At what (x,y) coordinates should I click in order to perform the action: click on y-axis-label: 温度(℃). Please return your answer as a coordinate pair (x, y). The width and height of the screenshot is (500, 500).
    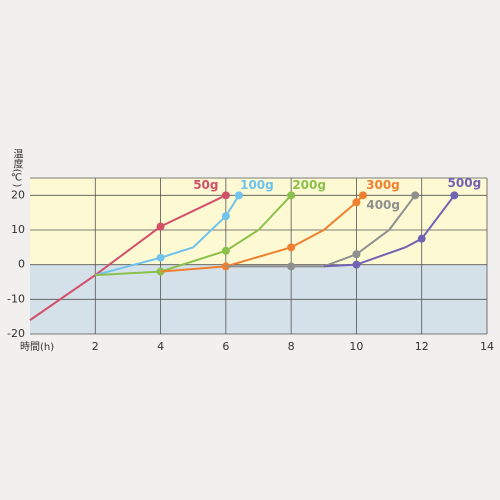
    Looking at the image, I should click on (17, 167).